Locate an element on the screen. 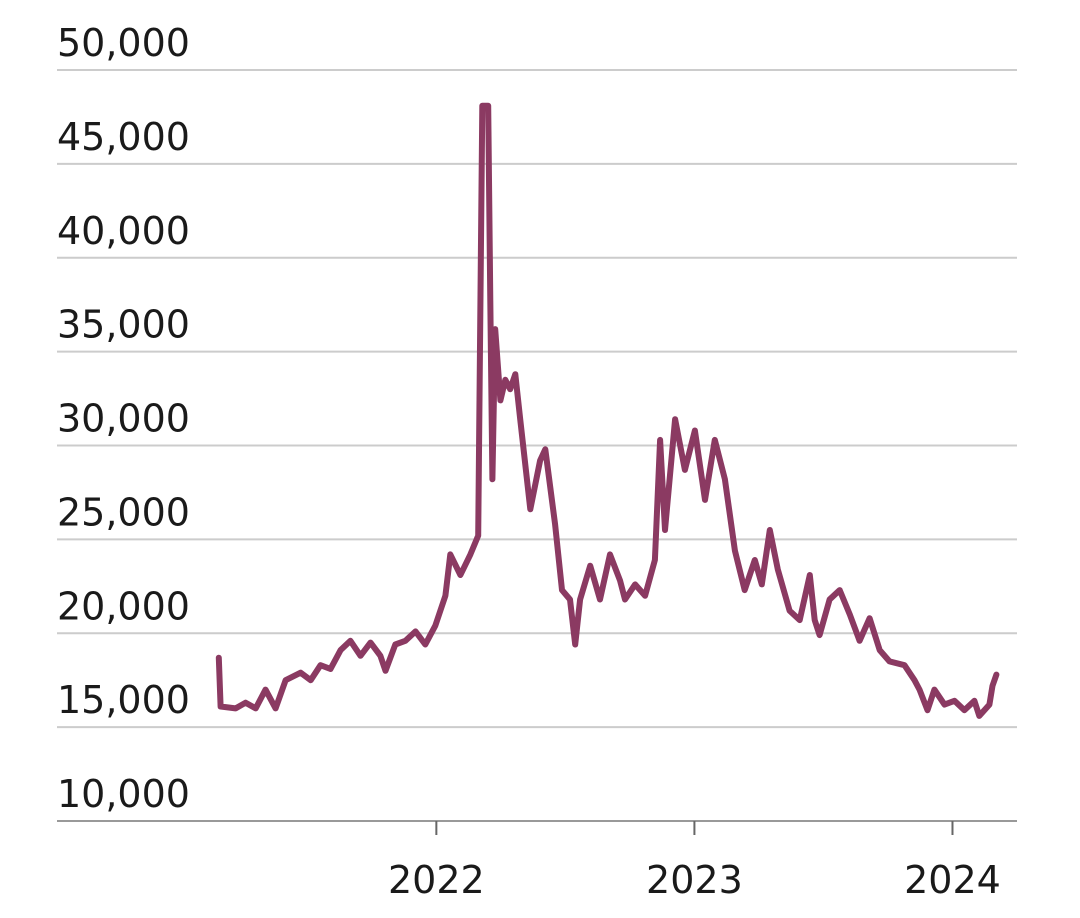 The image size is (1080, 918). y-tick-label: 35,000 is located at coordinates (123, 325).